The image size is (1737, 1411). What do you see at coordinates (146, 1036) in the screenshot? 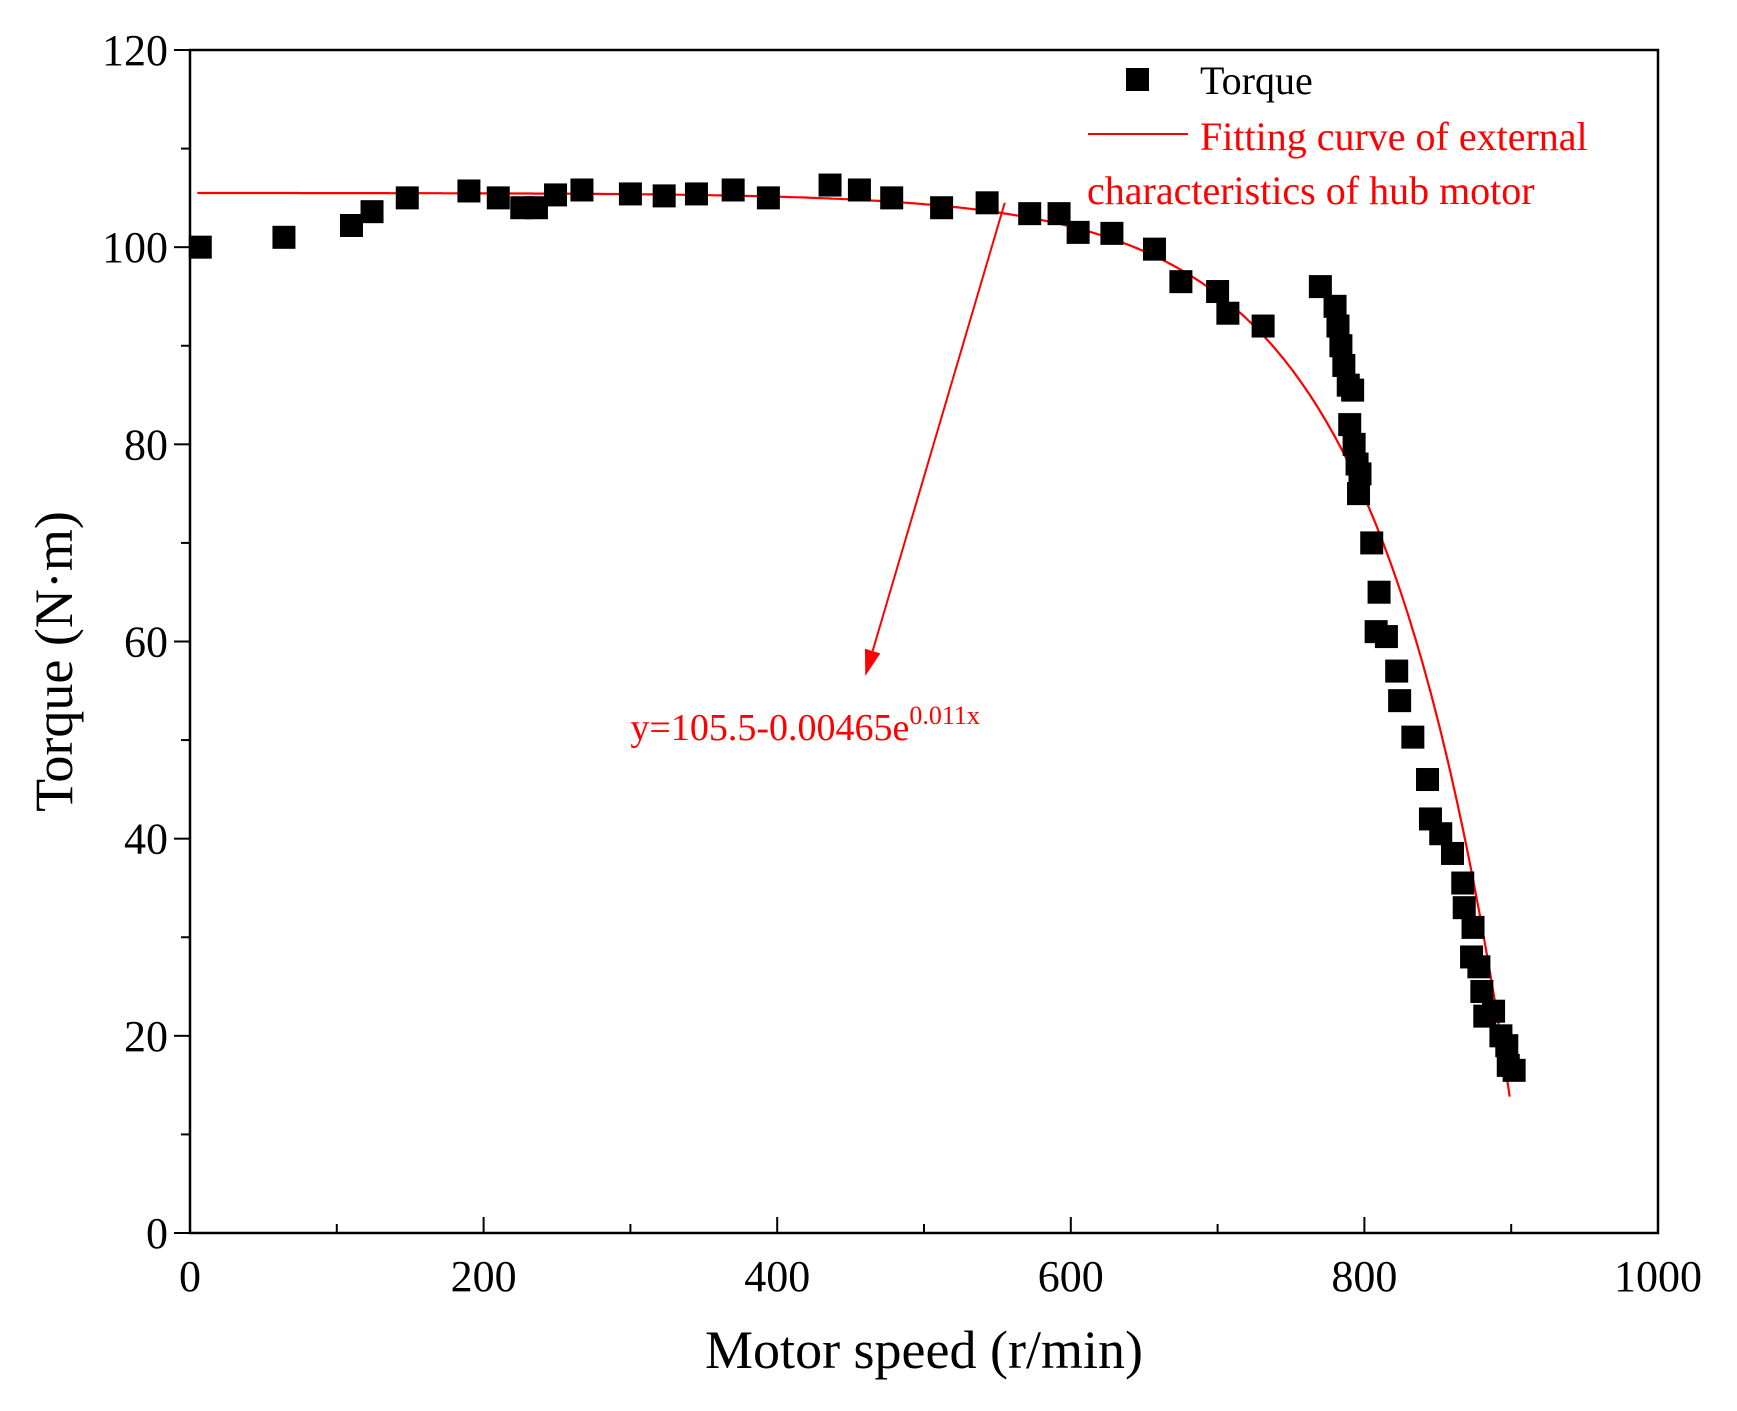
I see `y-tick-label: 20` at bounding box center [146, 1036].